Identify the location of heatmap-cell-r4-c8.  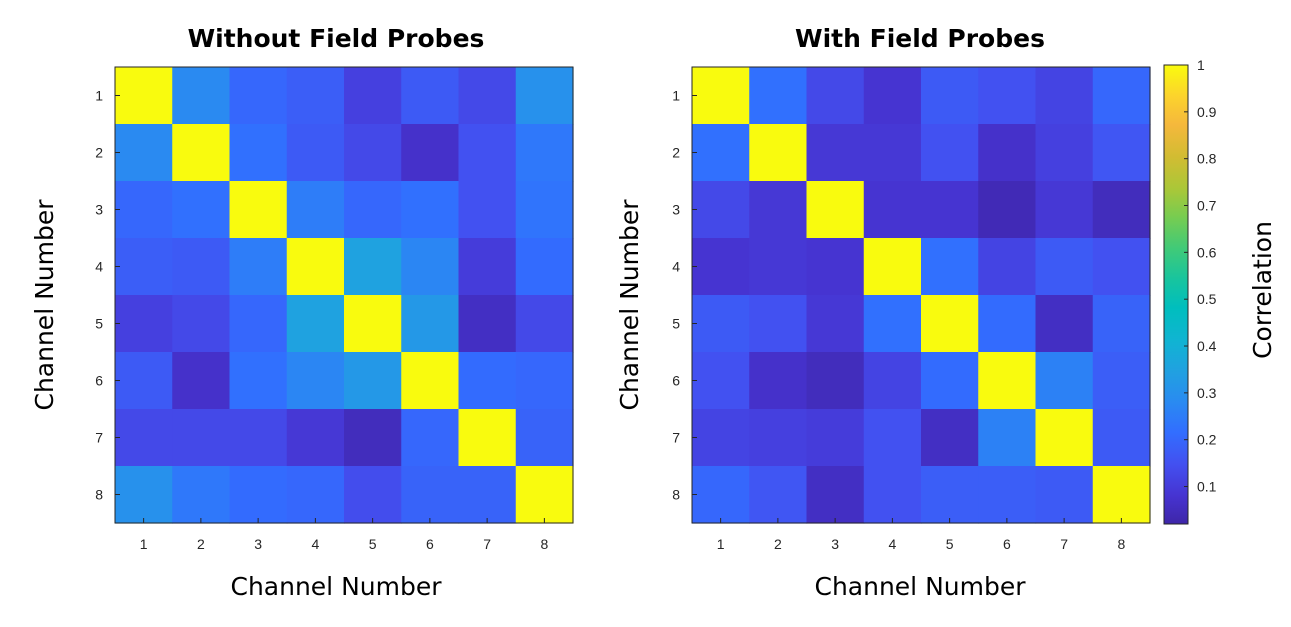
(544, 267).